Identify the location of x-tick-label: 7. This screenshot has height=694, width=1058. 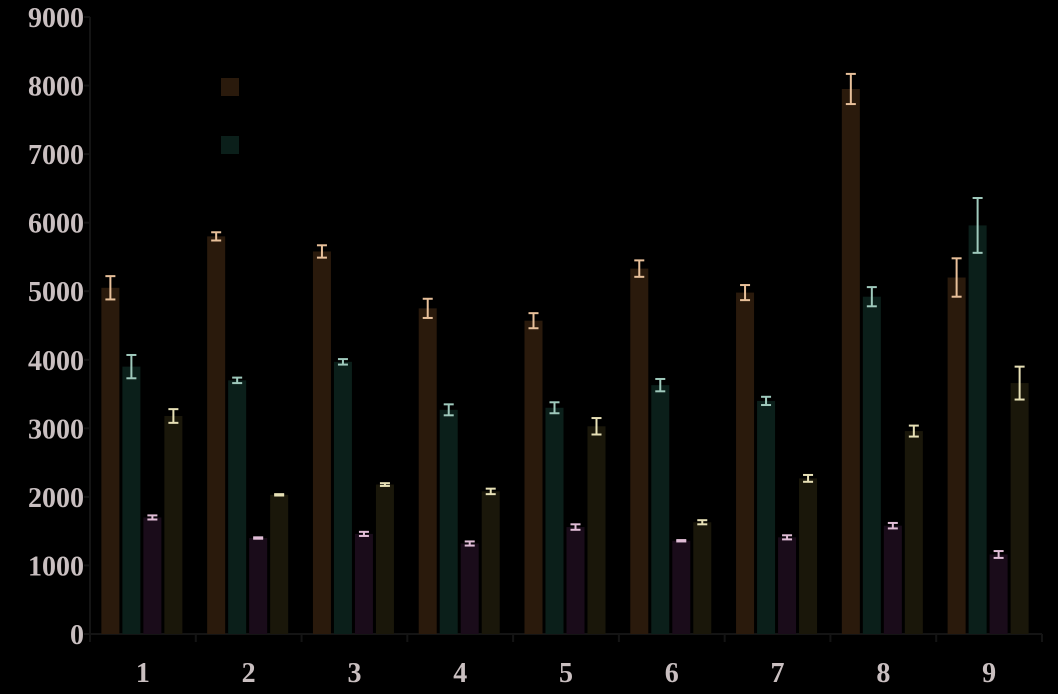
(778, 673).